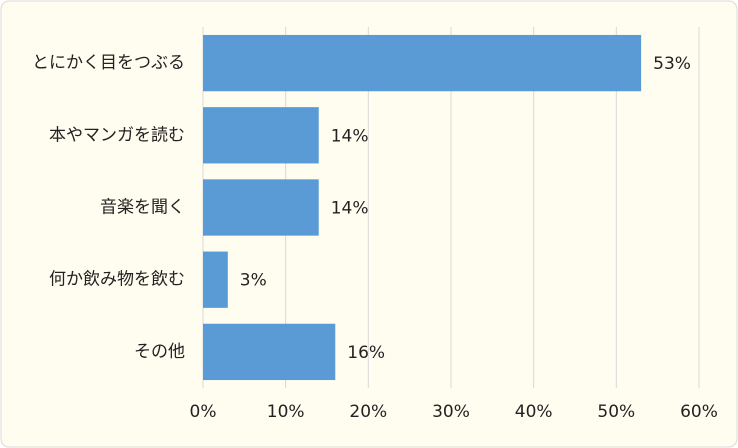 This screenshot has height=448, width=738. What do you see at coordinates (451, 412) in the screenshot?
I see `x-tick-label: 30%` at bounding box center [451, 412].